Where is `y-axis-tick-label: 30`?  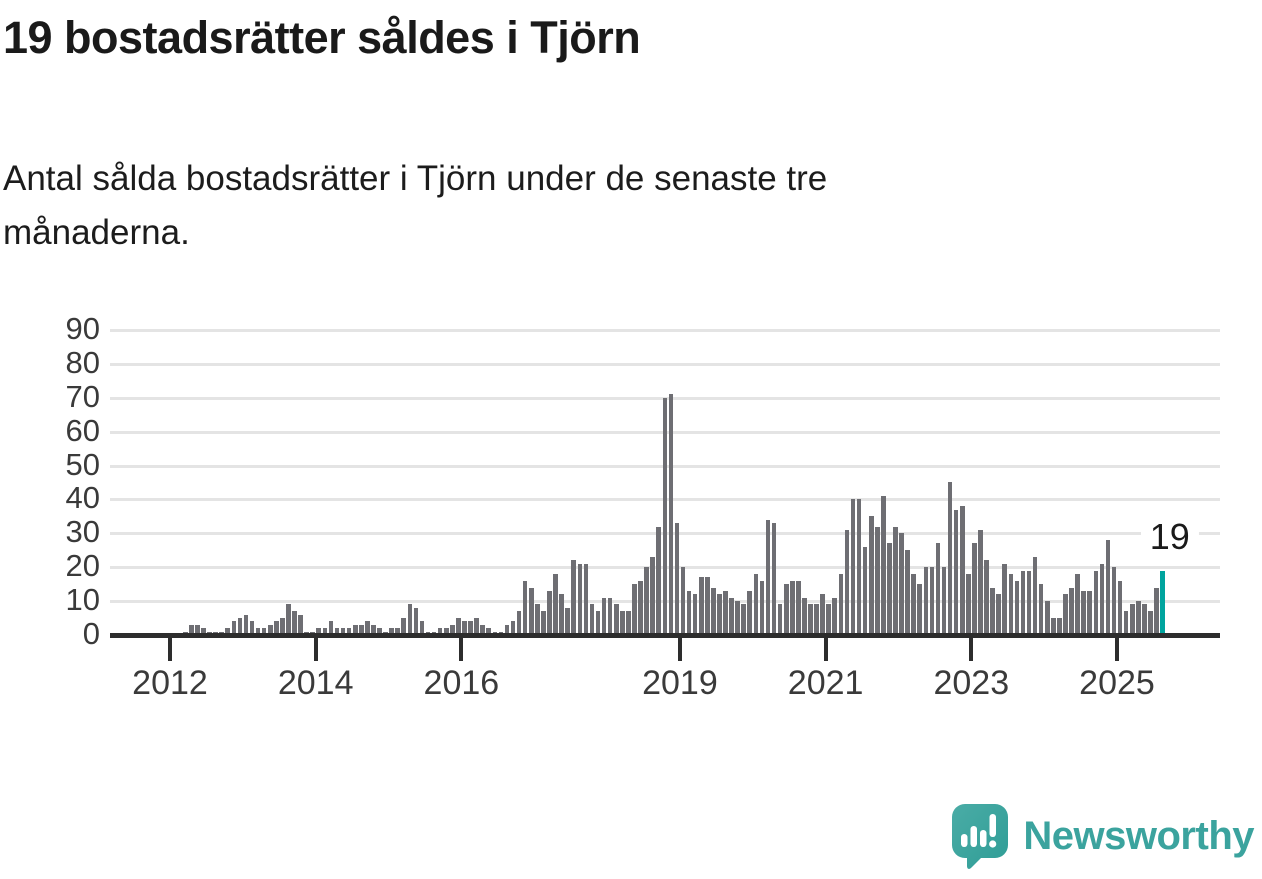 y-axis-tick-label: 30 is located at coordinates (82, 532).